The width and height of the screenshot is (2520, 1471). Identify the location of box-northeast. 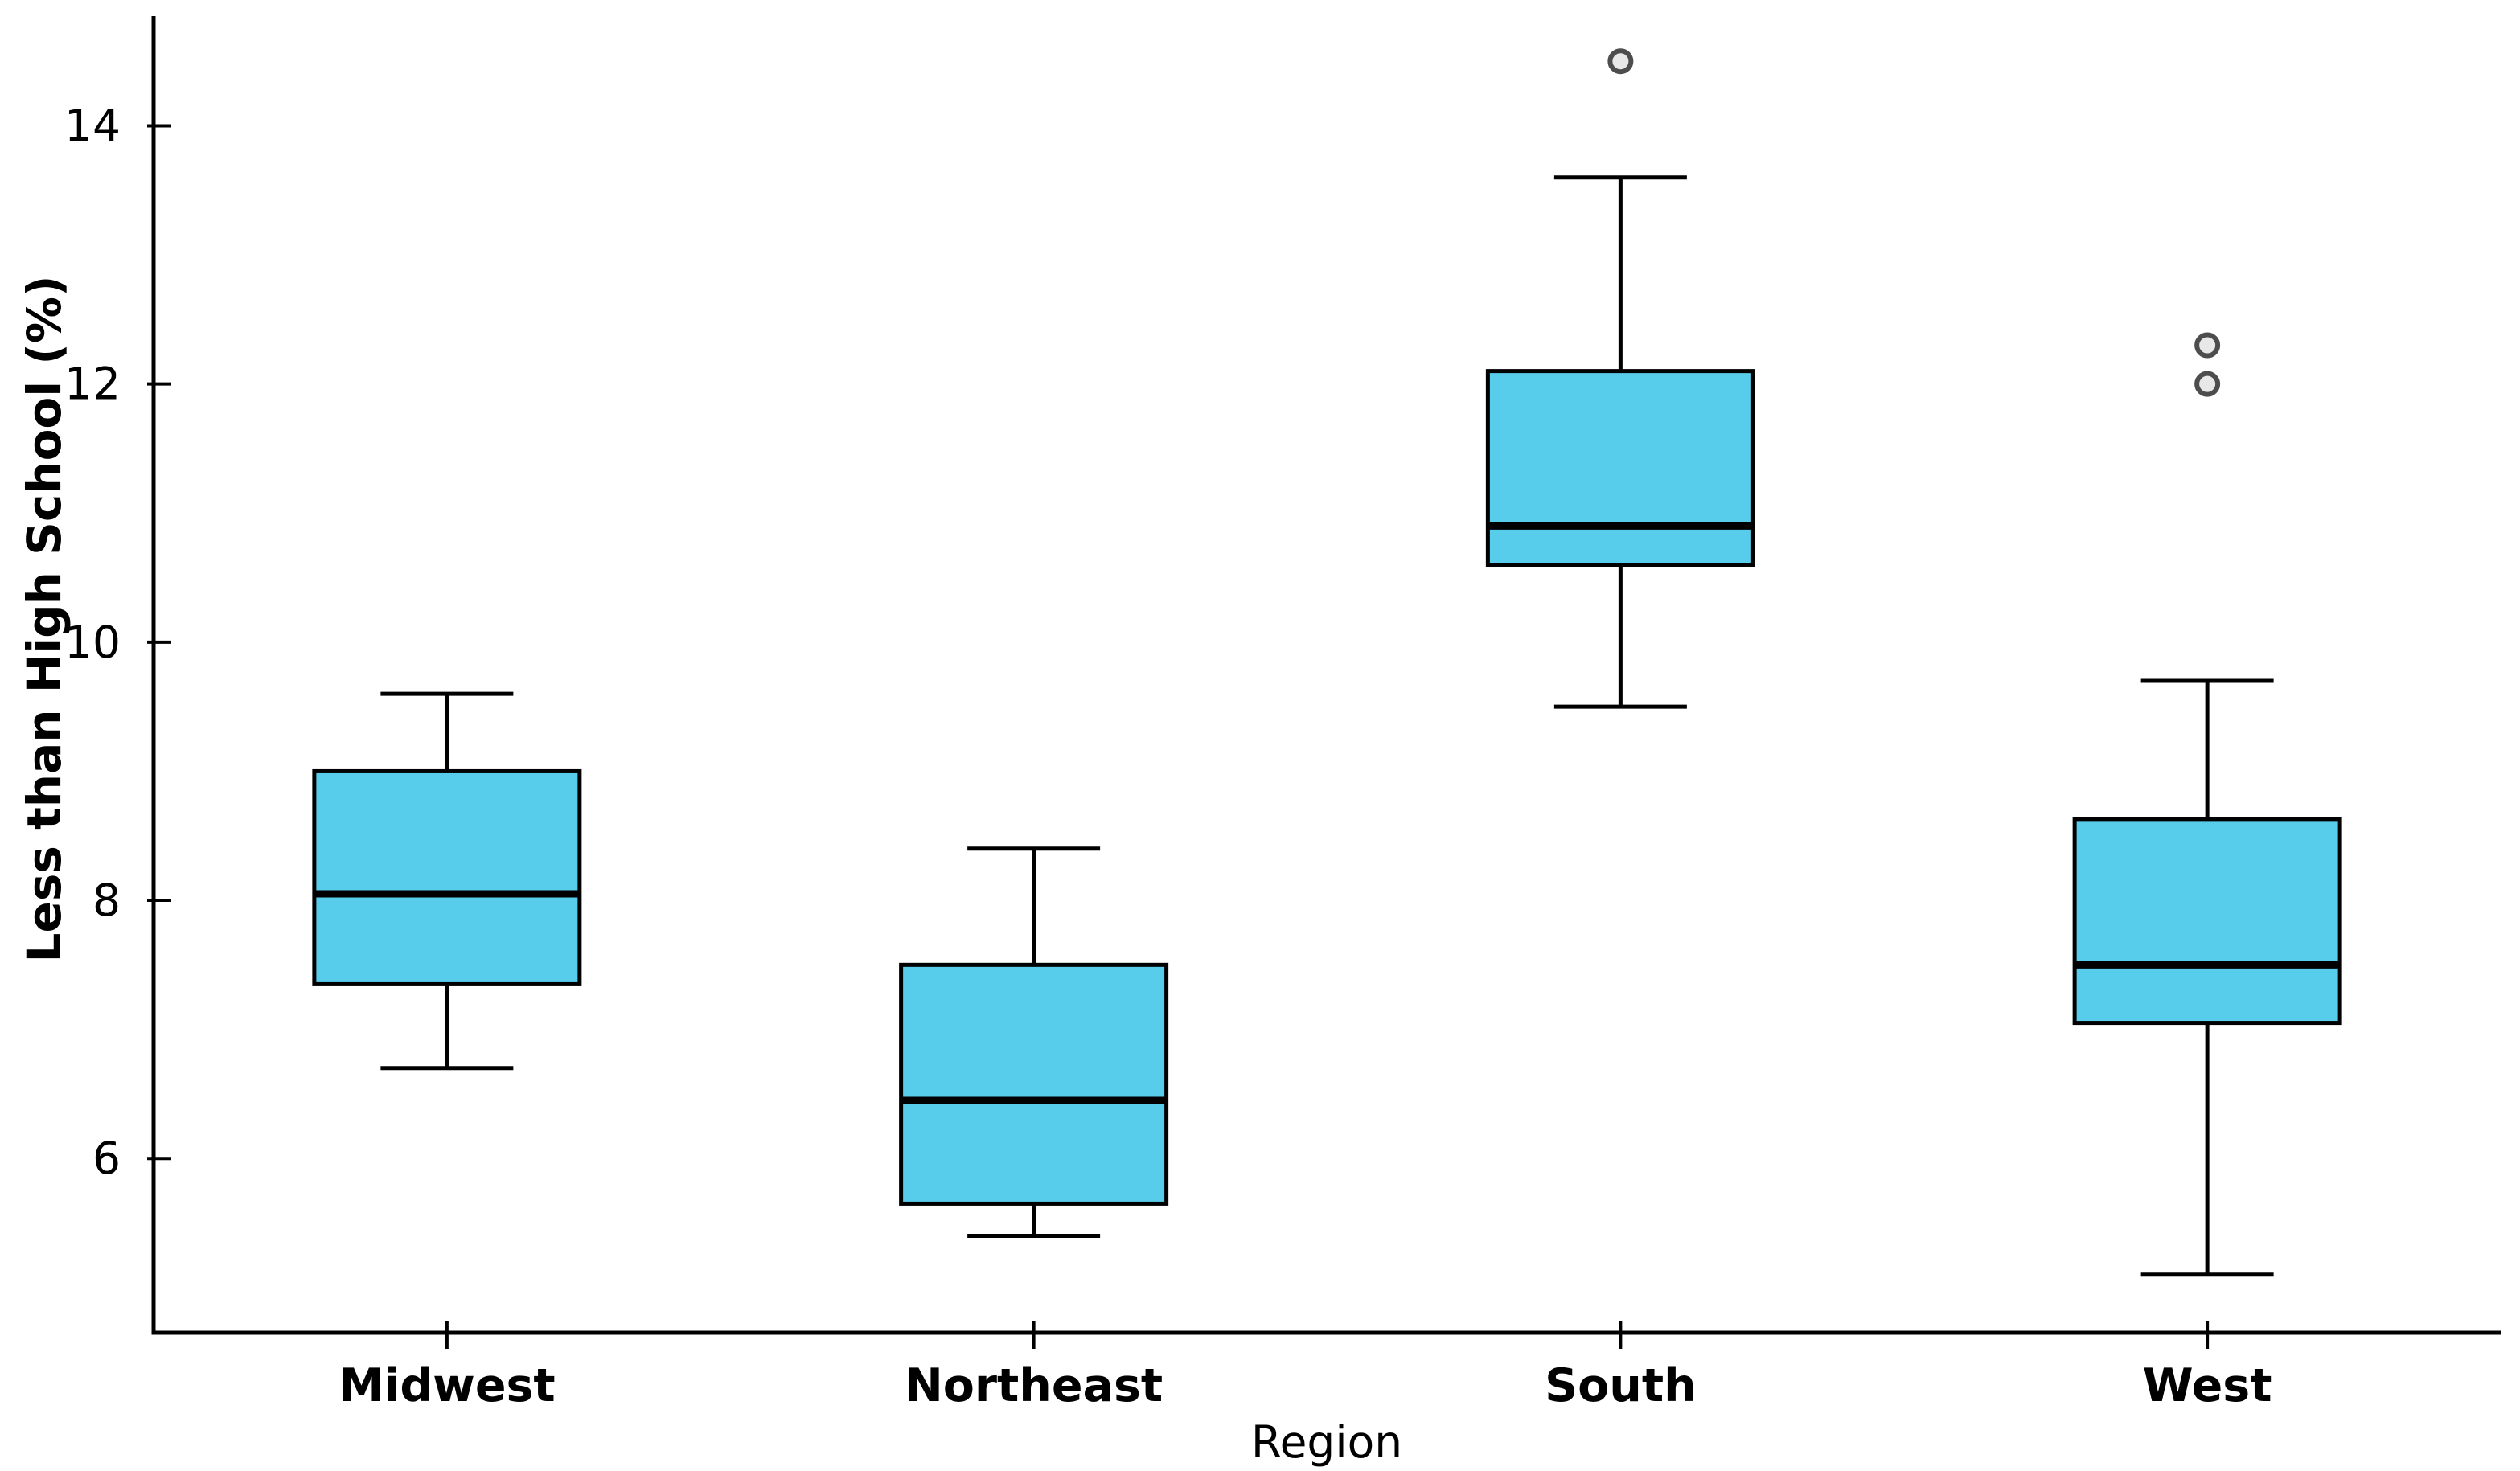
(1034, 1084).